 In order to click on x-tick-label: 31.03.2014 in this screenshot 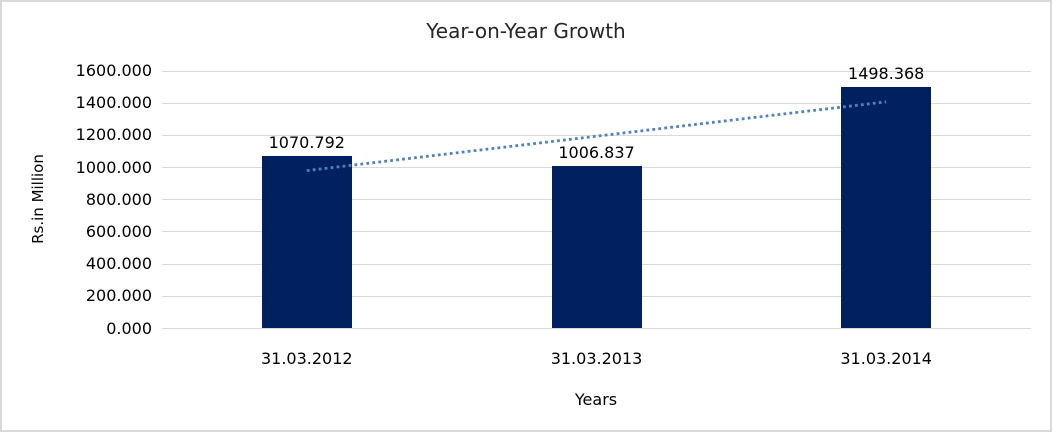, I will do `click(886, 358)`.